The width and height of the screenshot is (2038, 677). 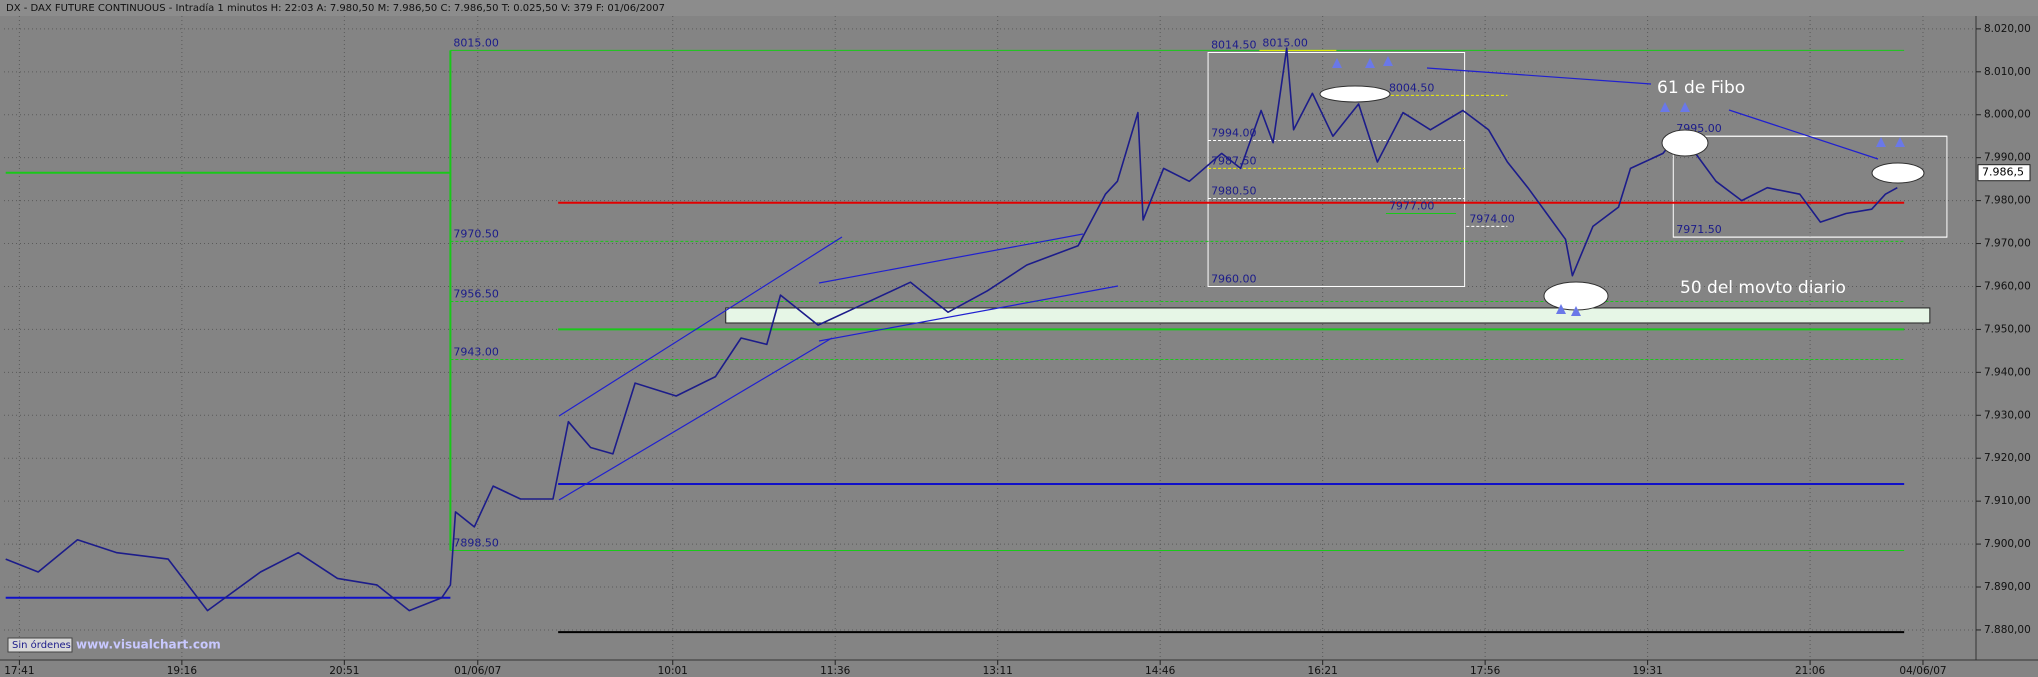 I want to click on y-tick-label: 7.960,00, so click(x=2007, y=286).